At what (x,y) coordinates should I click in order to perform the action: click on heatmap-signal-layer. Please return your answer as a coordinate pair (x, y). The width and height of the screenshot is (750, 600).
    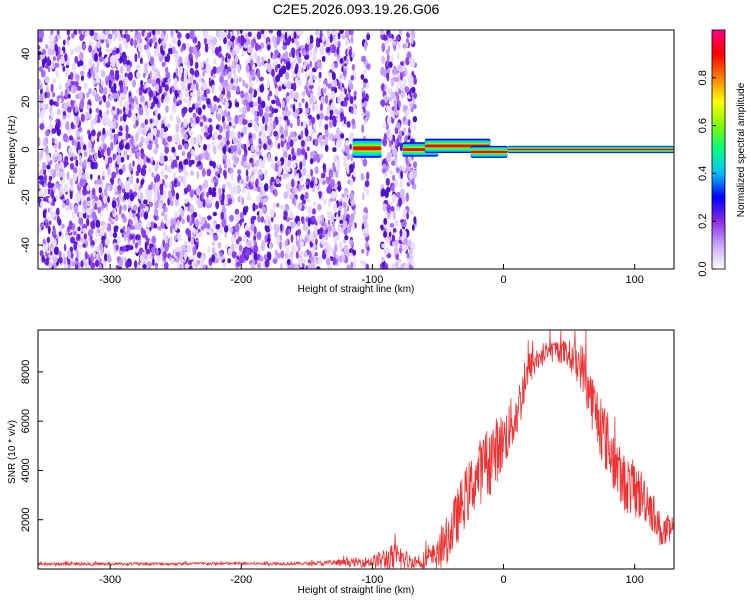
    Looking at the image, I should click on (513, 148).